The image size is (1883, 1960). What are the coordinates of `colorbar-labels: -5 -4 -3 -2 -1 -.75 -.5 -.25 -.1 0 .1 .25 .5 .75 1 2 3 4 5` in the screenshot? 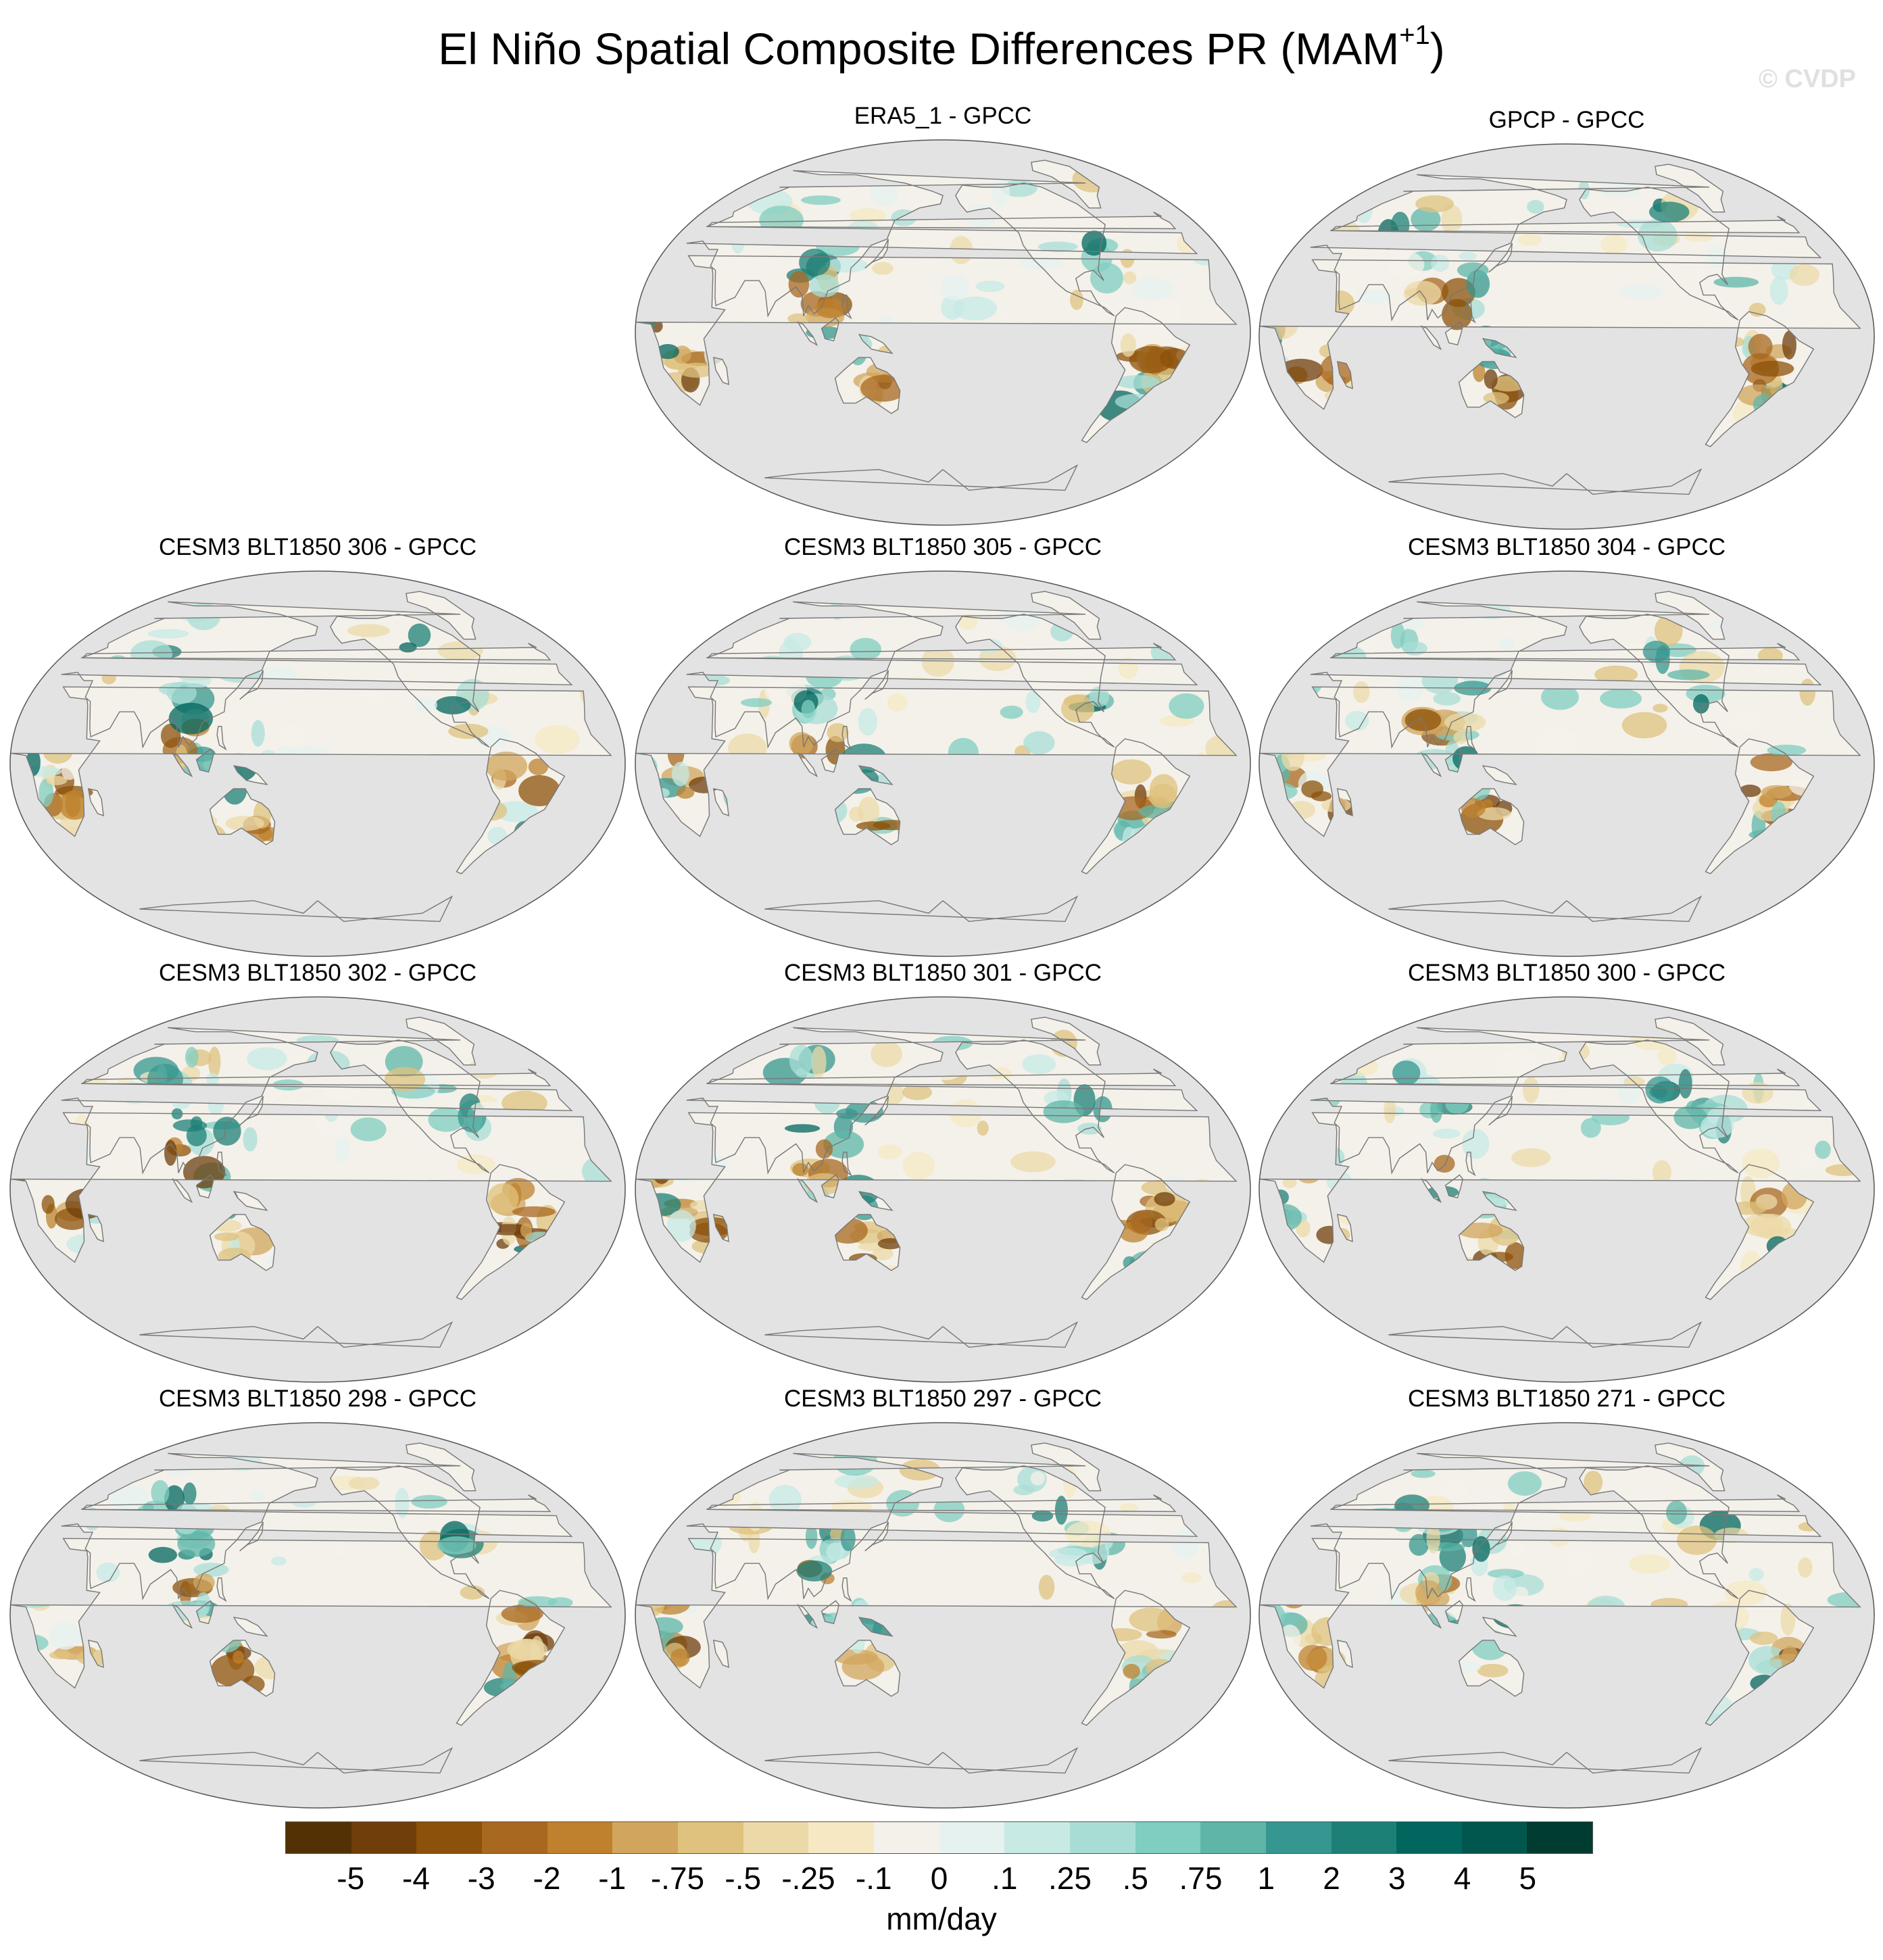 It's located at (939, 1879).